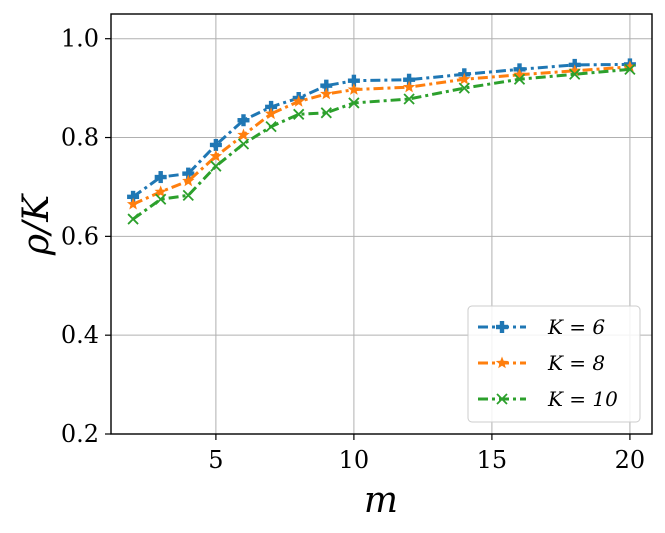 The image size is (665, 533). I want to click on legend-item: K = 10, so click(548, 399).